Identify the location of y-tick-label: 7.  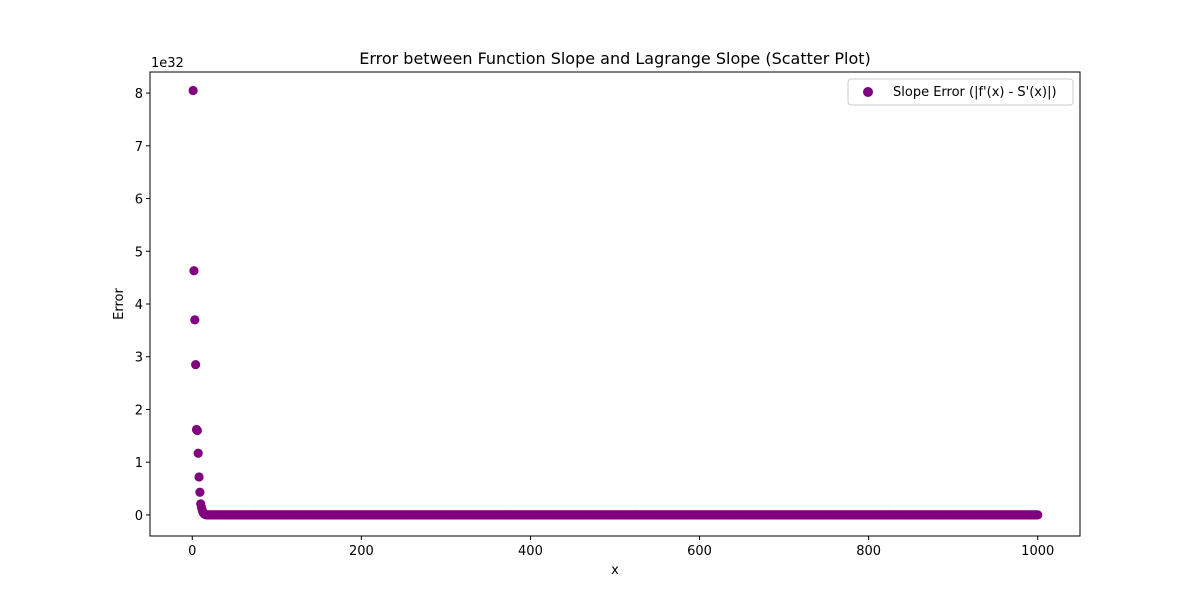
(139, 147).